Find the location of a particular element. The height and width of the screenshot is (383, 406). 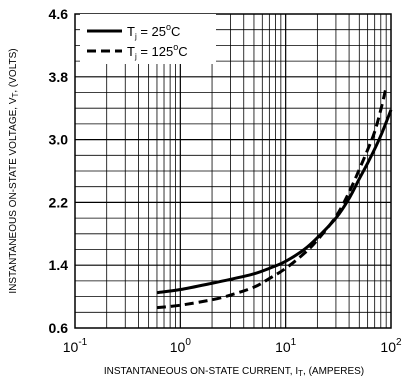

legend: Tj = 25oC Tj = 125oC is located at coordinates (148, 39).